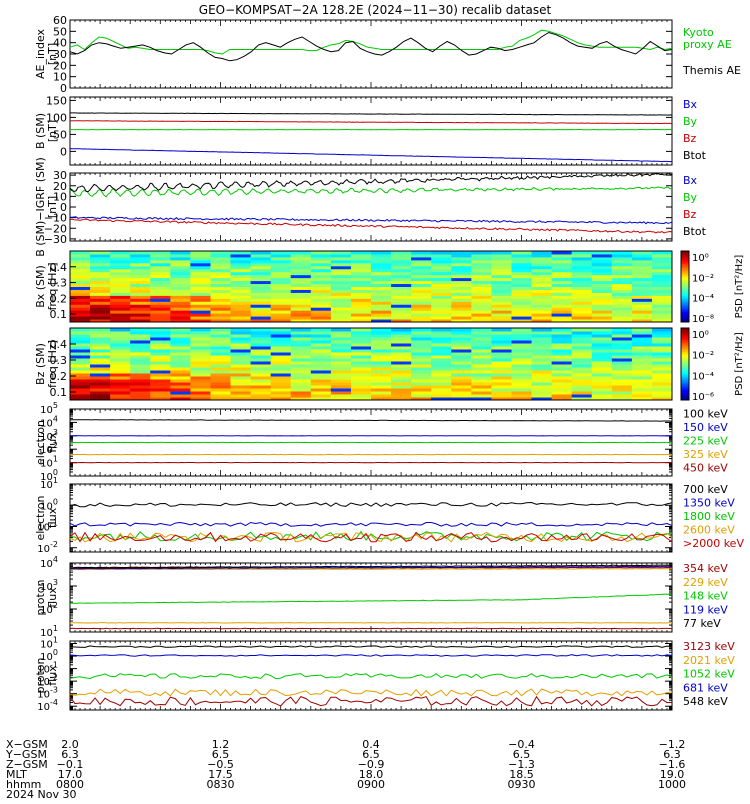  I want to click on colorbar-tick-label: 10⁻², so click(703, 278).